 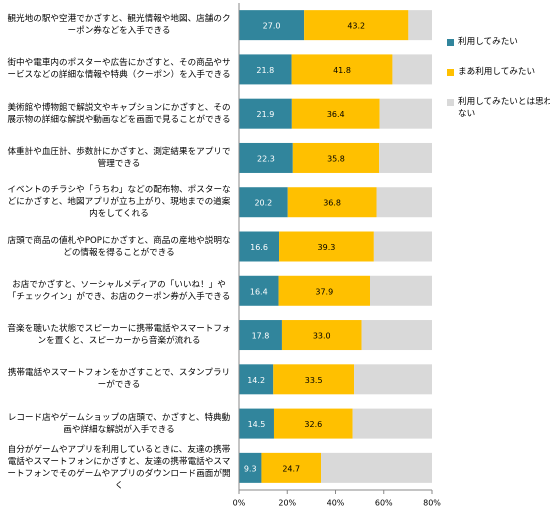 I want to click on x-tick-label: 0%, so click(x=239, y=503).